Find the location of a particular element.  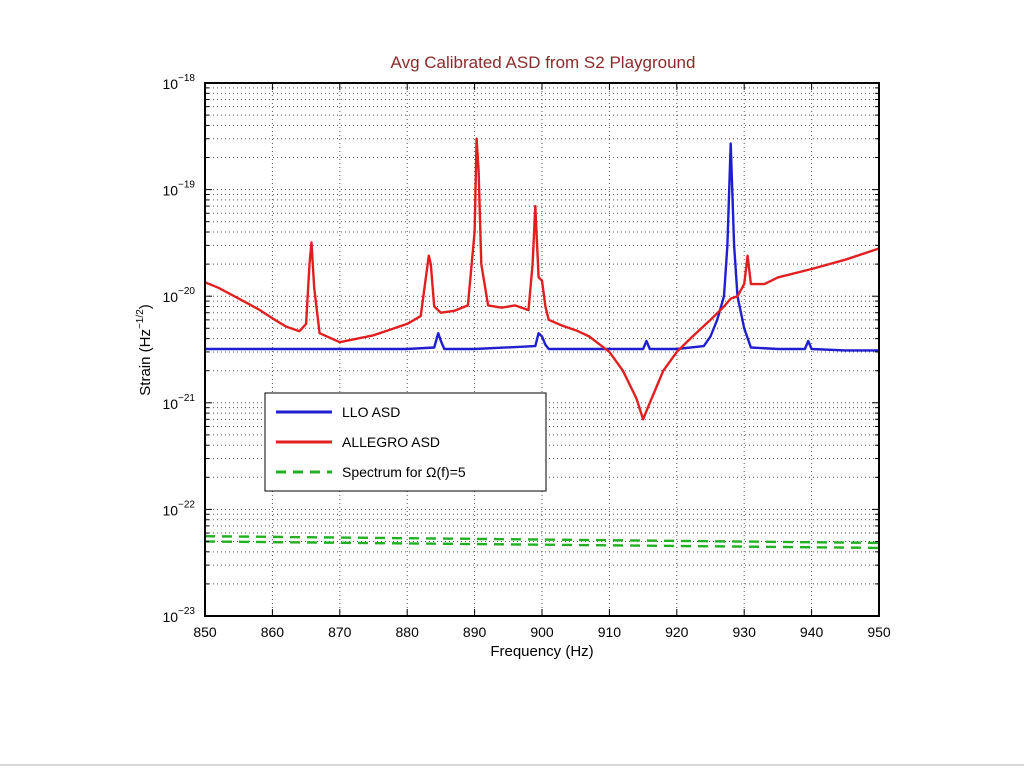

x-tick-label: 900 is located at coordinates (542, 632).